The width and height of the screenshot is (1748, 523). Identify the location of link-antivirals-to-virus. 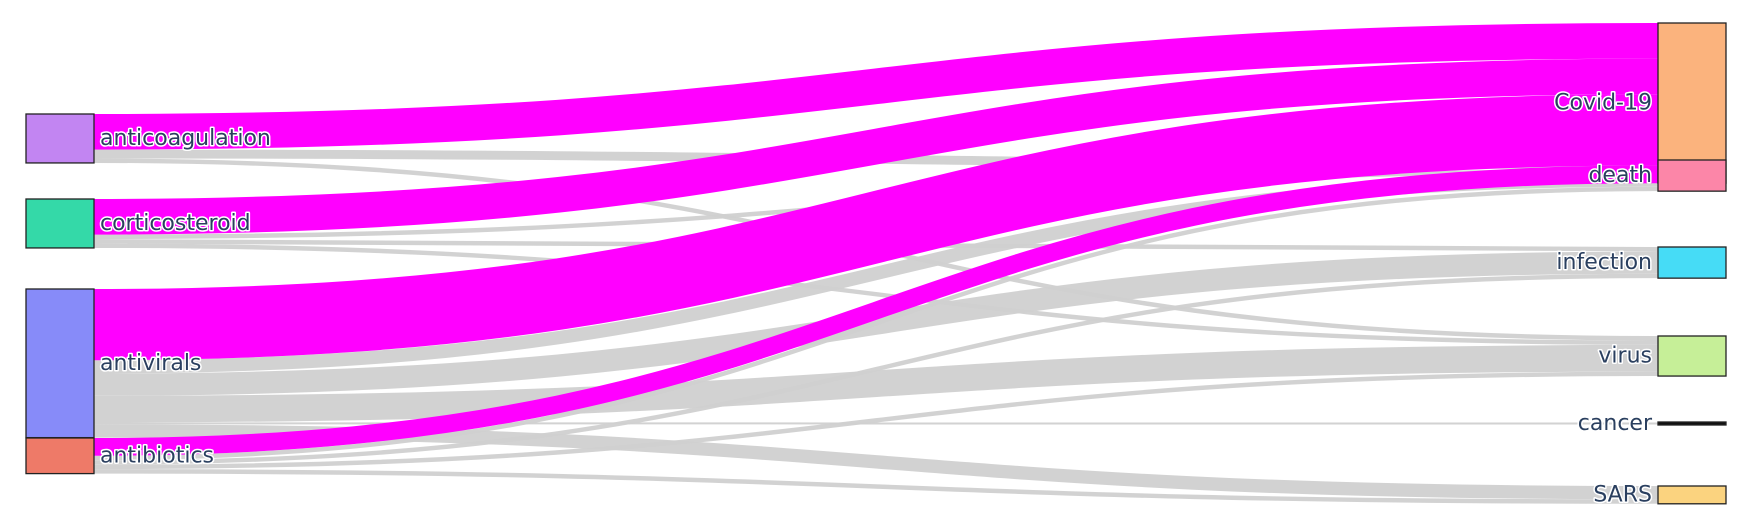
(876, 383).